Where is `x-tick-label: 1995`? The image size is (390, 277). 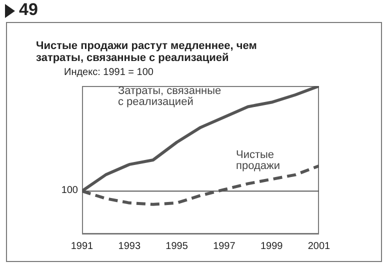
x-tick-label: 1995 is located at coordinates (177, 246).